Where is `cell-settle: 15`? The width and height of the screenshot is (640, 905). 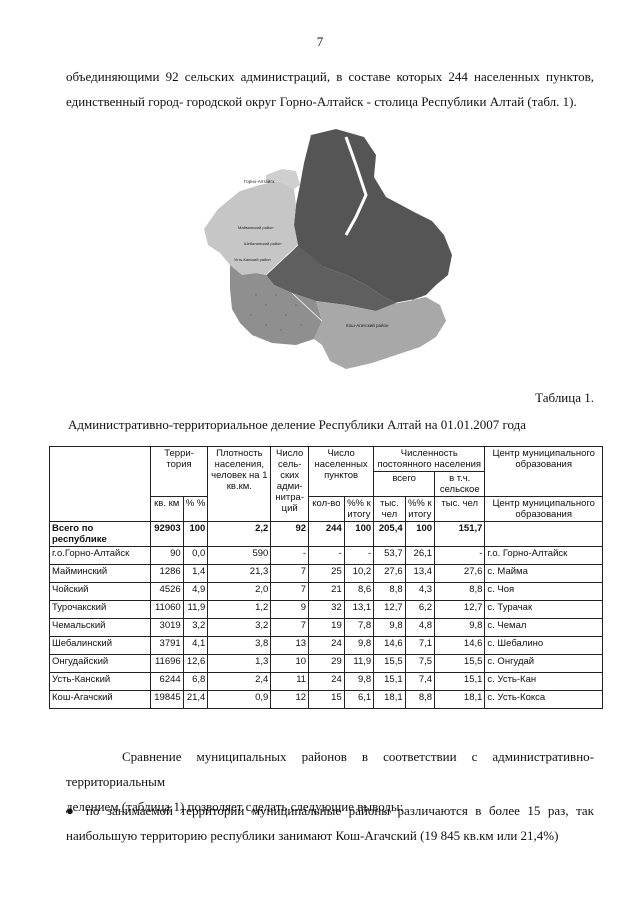 cell-settle: 15 is located at coordinates (326, 699).